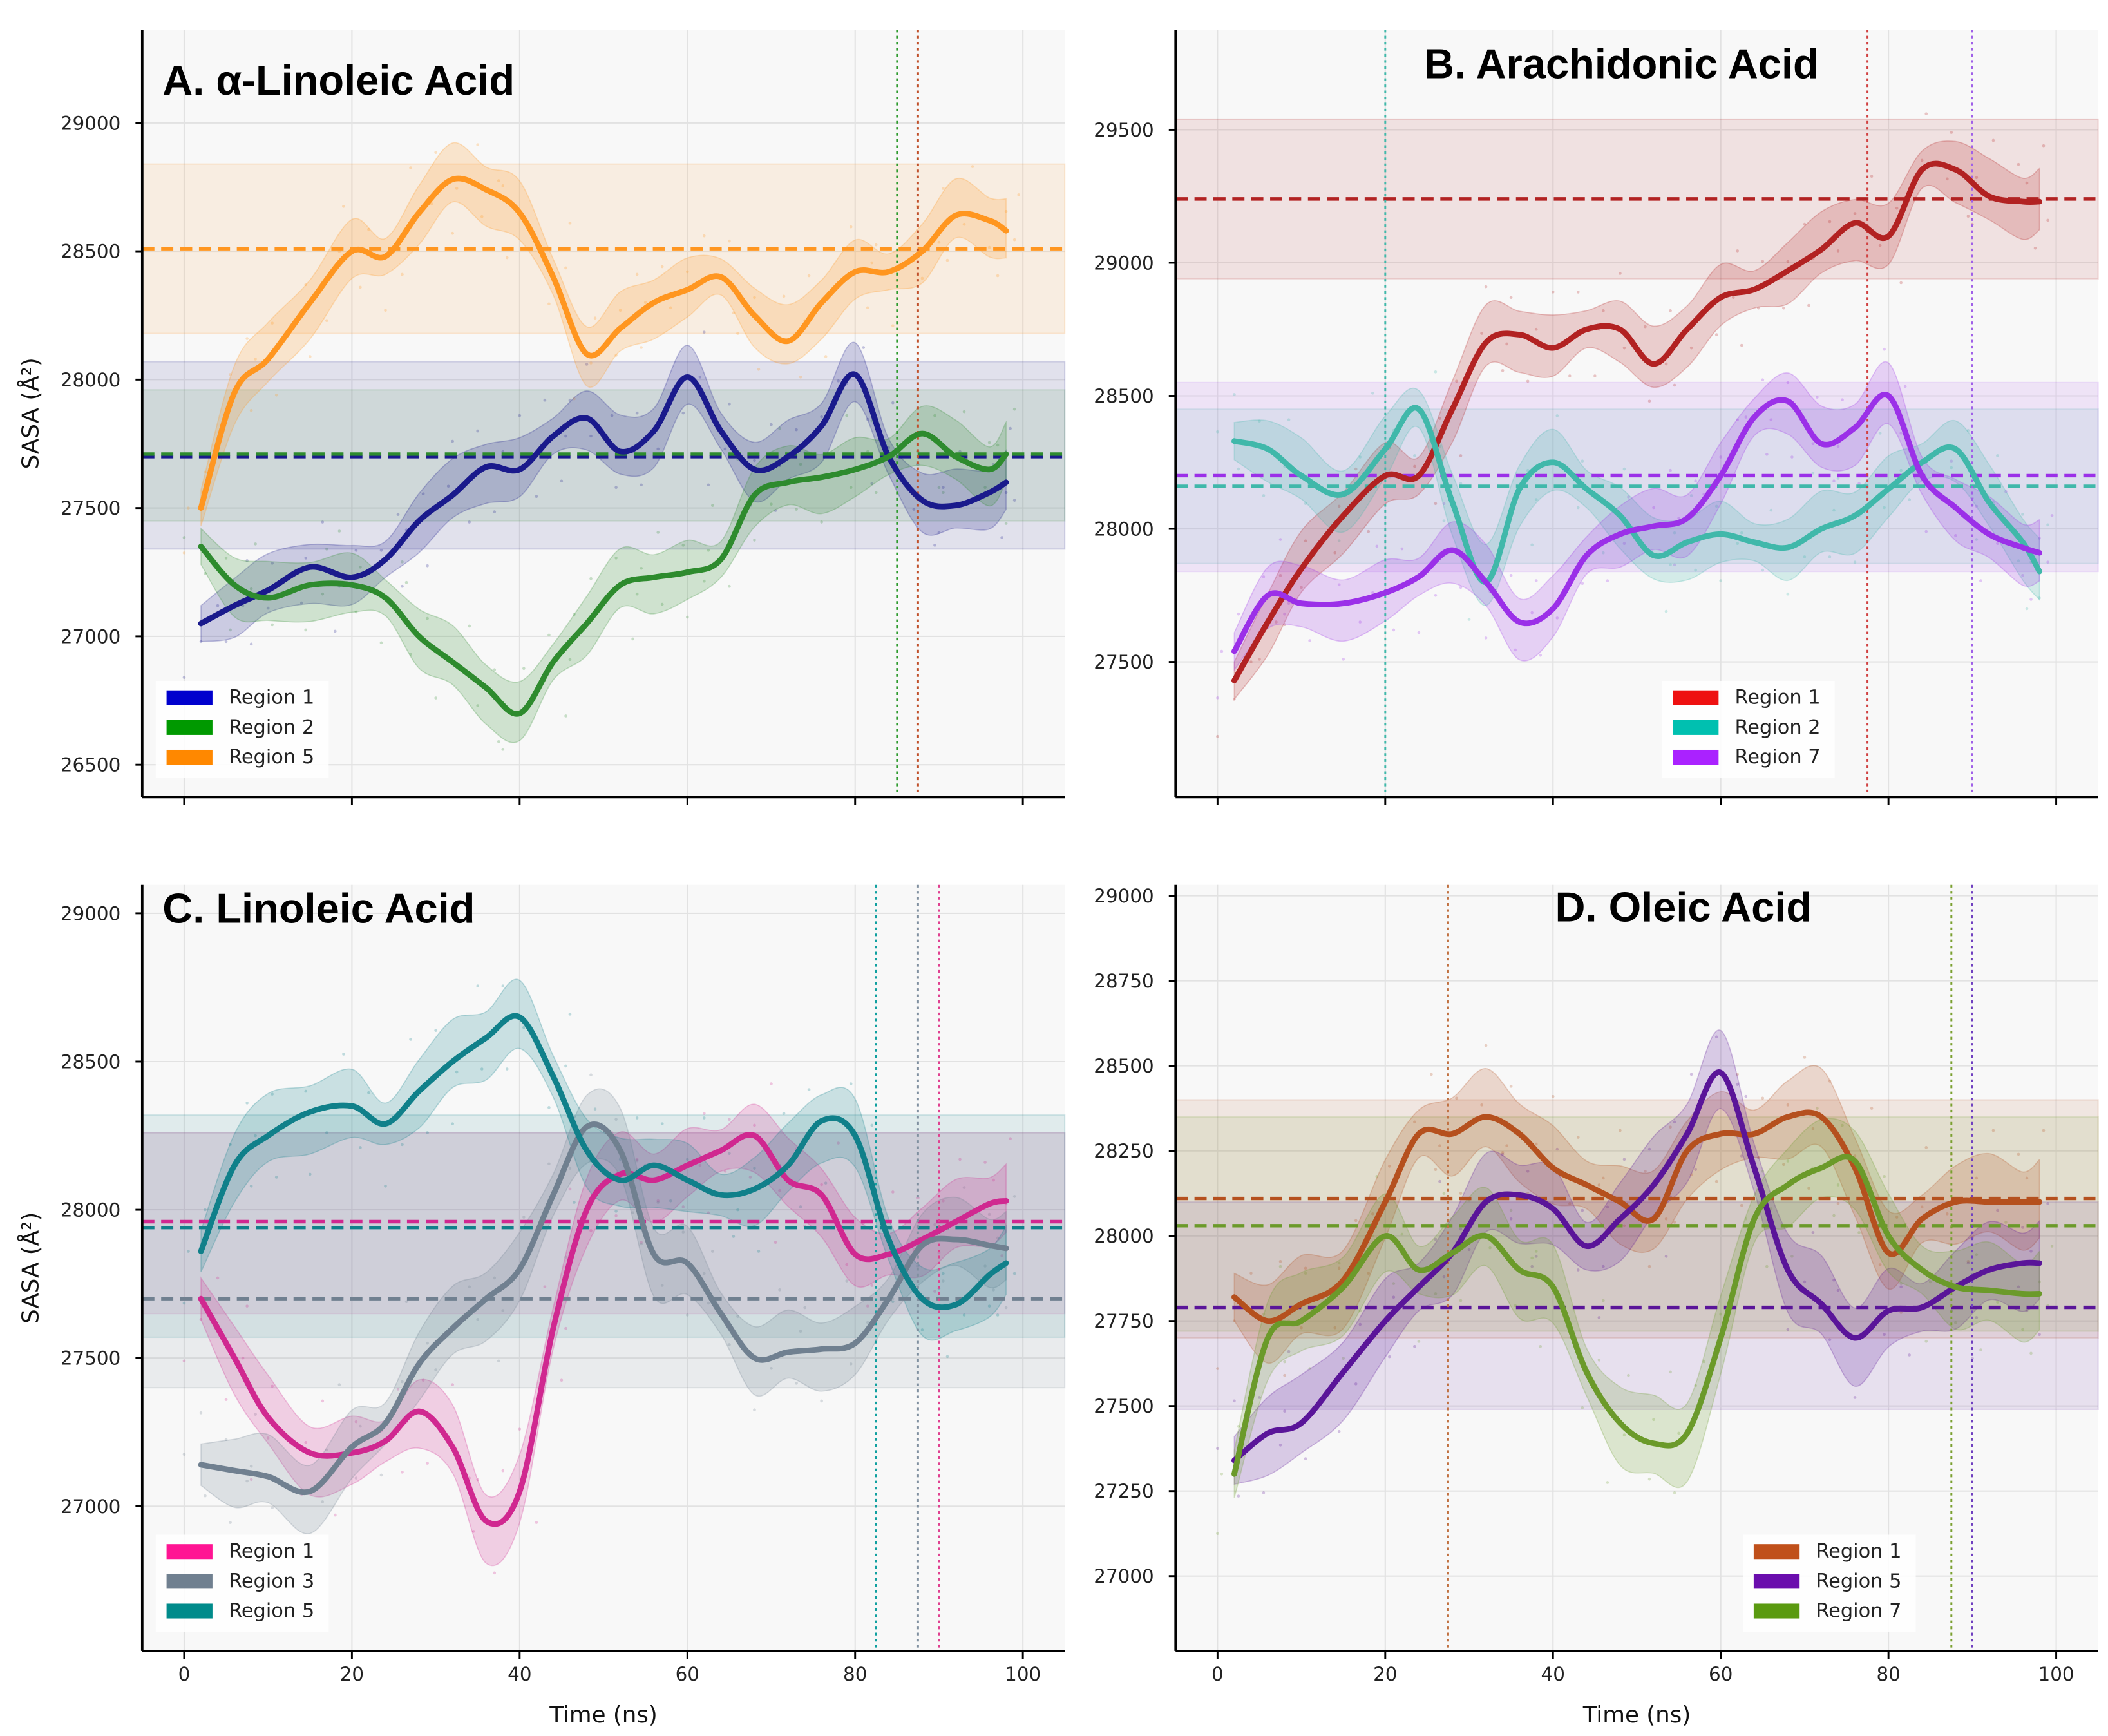 The width and height of the screenshot is (2108, 1736). I want to click on x-tick-label: 80, so click(855, 1674).